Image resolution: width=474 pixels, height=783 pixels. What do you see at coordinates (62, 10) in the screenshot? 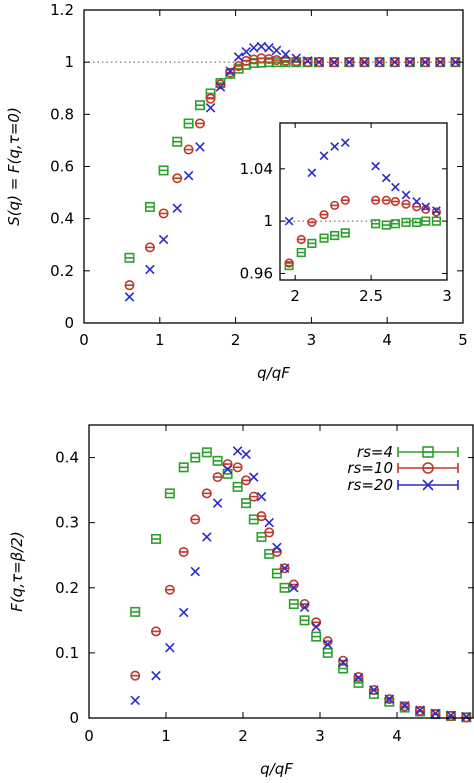
I see `y-tick-label: 1.2` at bounding box center [62, 10].